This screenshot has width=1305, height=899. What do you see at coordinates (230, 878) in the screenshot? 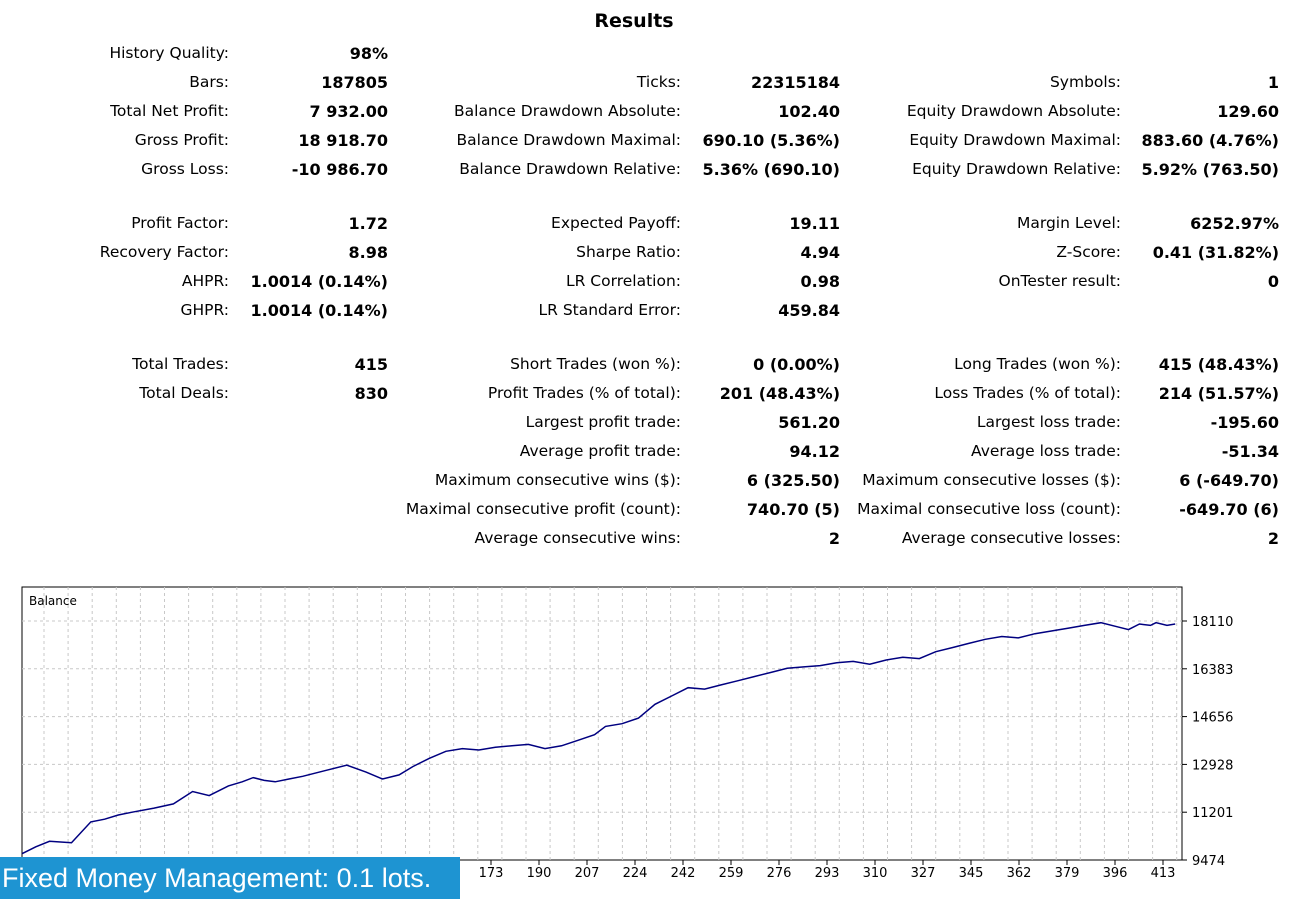
I see `money-management-banner: Fixed Money Management: 0.1 lots.` at bounding box center [230, 878].